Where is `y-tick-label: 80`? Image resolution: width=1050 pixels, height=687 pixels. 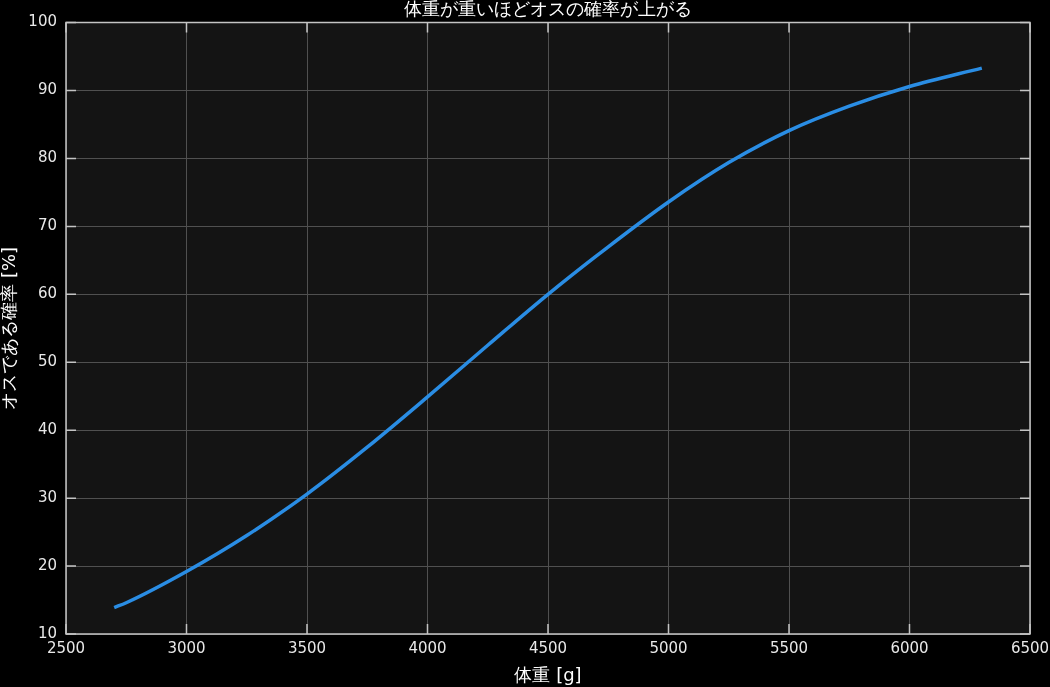
y-tick-label: 80 is located at coordinates (47, 157).